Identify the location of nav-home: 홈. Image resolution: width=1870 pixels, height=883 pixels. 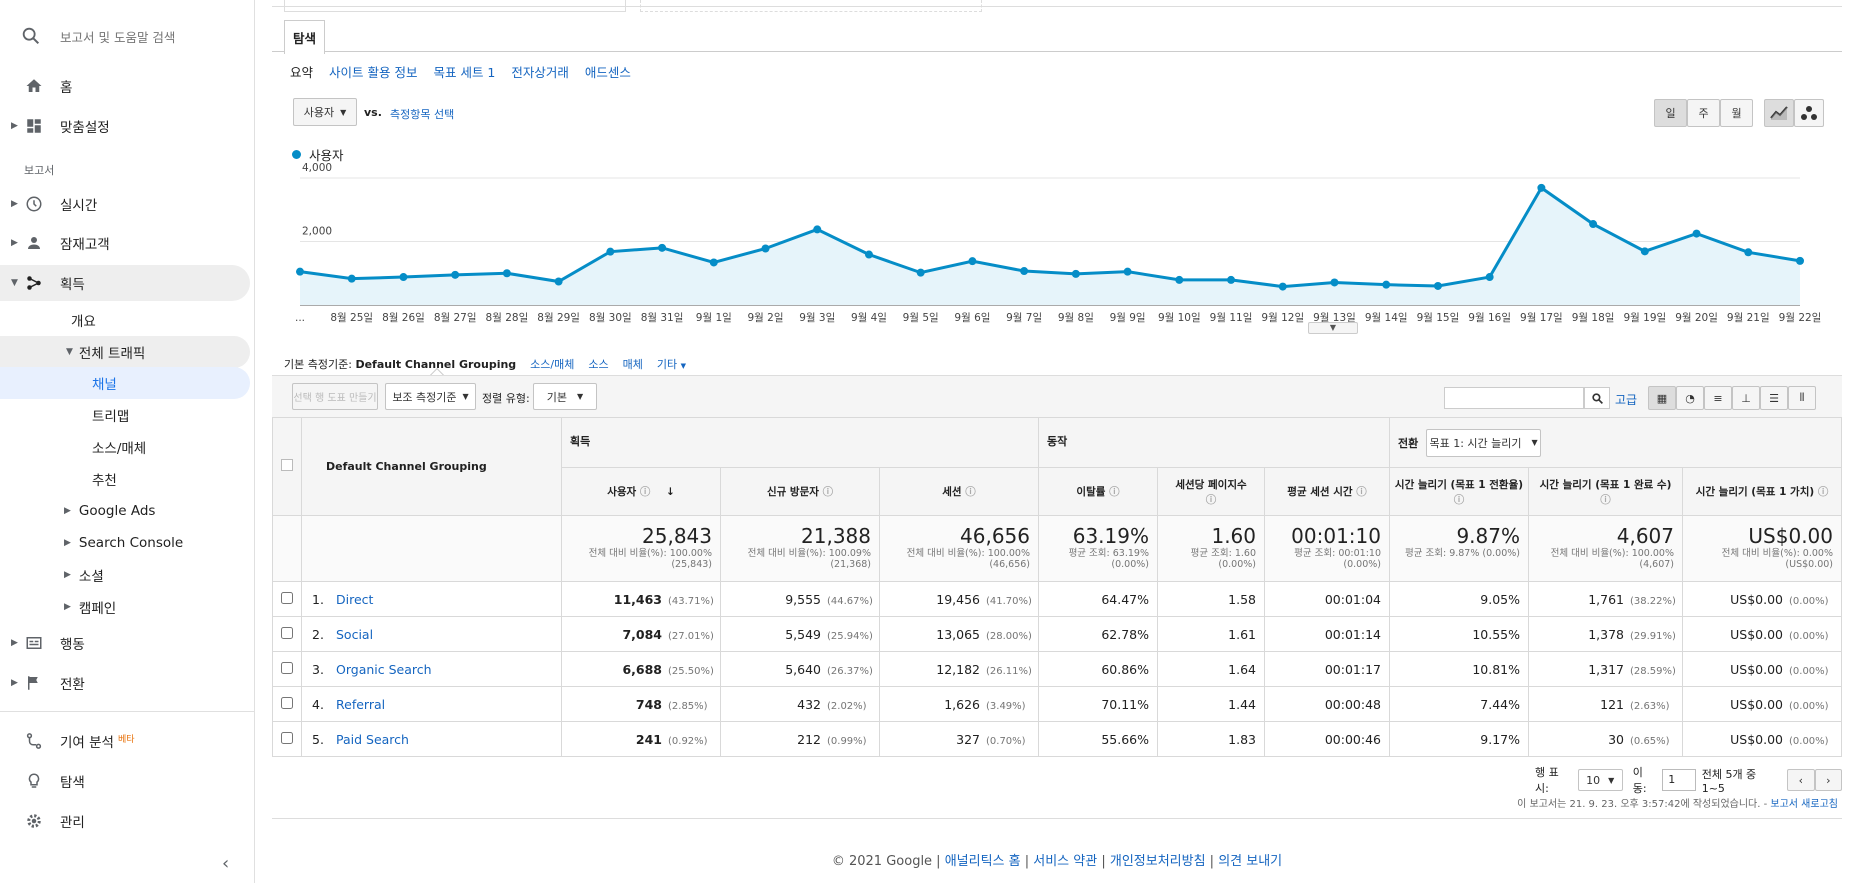
(125, 86).